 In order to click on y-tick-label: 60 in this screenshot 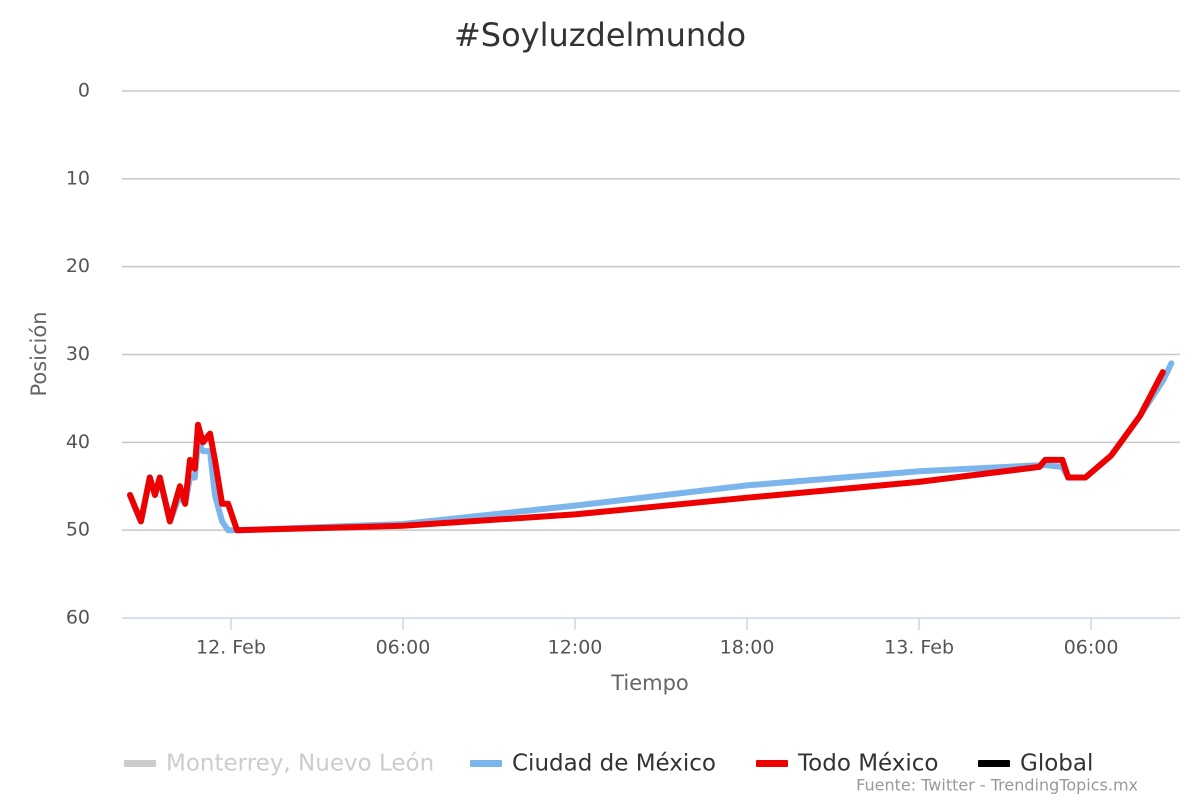, I will do `click(78, 618)`.